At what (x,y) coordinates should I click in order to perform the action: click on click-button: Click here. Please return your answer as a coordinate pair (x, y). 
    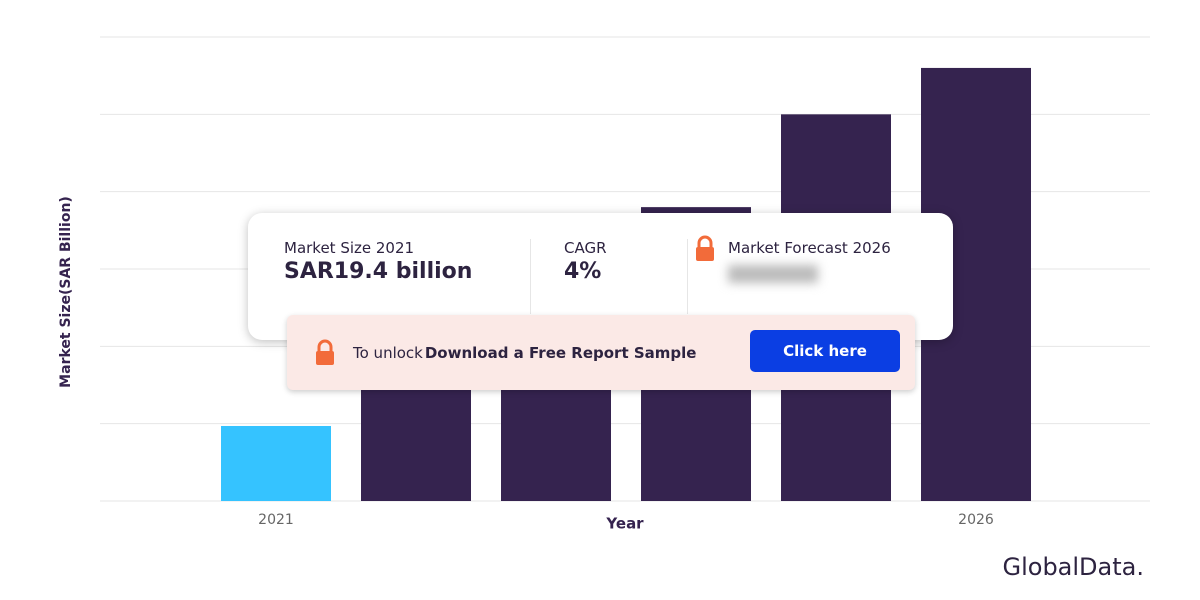
    Looking at the image, I should click on (825, 351).